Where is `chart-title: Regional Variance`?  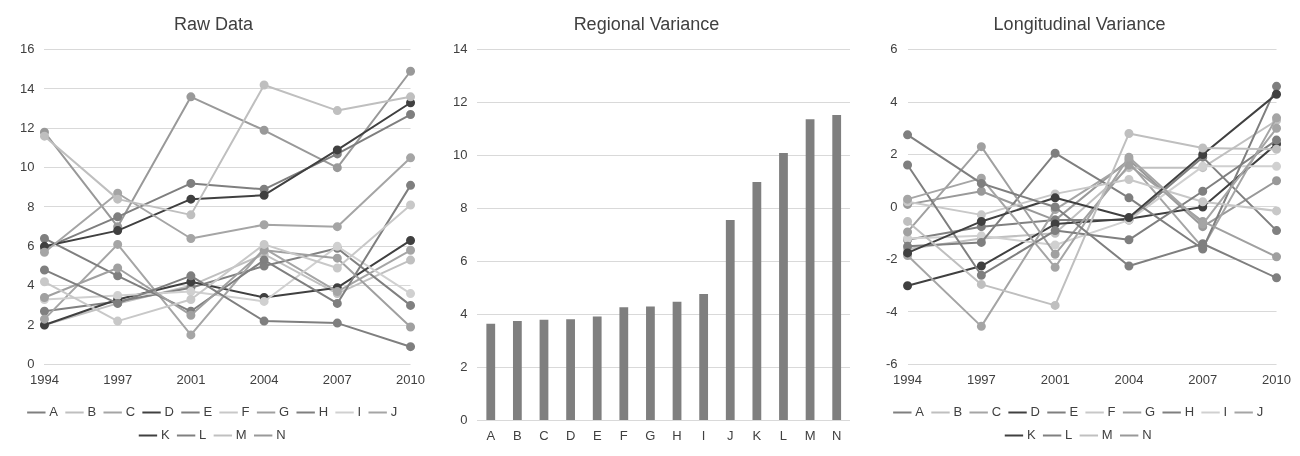 chart-title: Regional Variance is located at coordinates (646, 23).